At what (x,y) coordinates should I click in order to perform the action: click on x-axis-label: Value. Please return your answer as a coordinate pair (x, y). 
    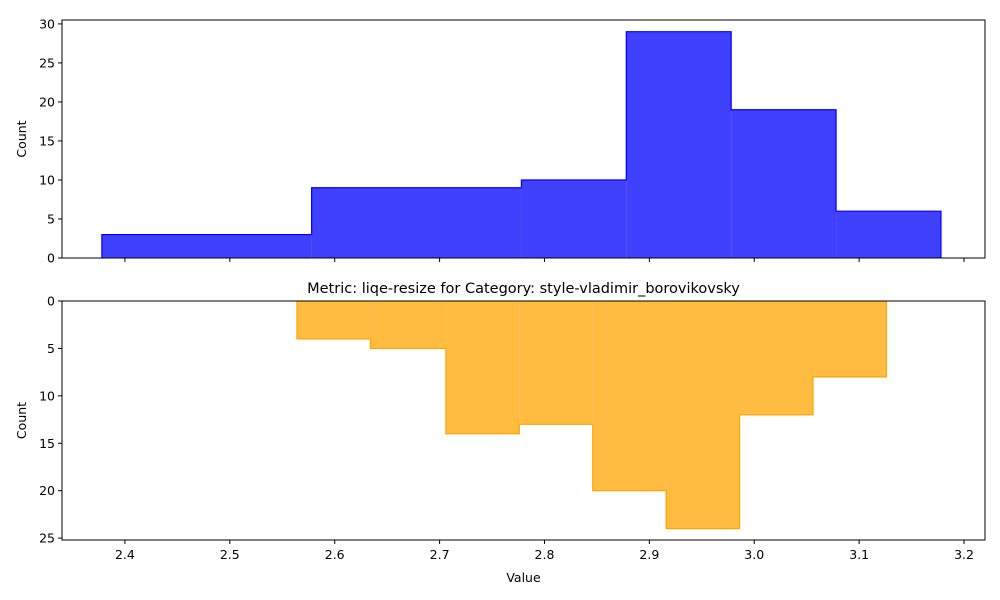
    Looking at the image, I should click on (523, 577).